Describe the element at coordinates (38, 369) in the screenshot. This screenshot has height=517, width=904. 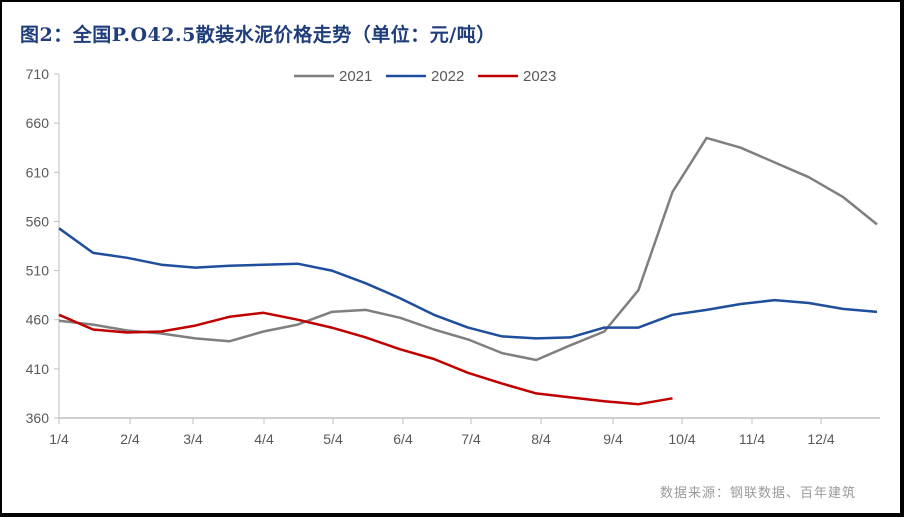
I see `y-tick-label: 410` at that location.